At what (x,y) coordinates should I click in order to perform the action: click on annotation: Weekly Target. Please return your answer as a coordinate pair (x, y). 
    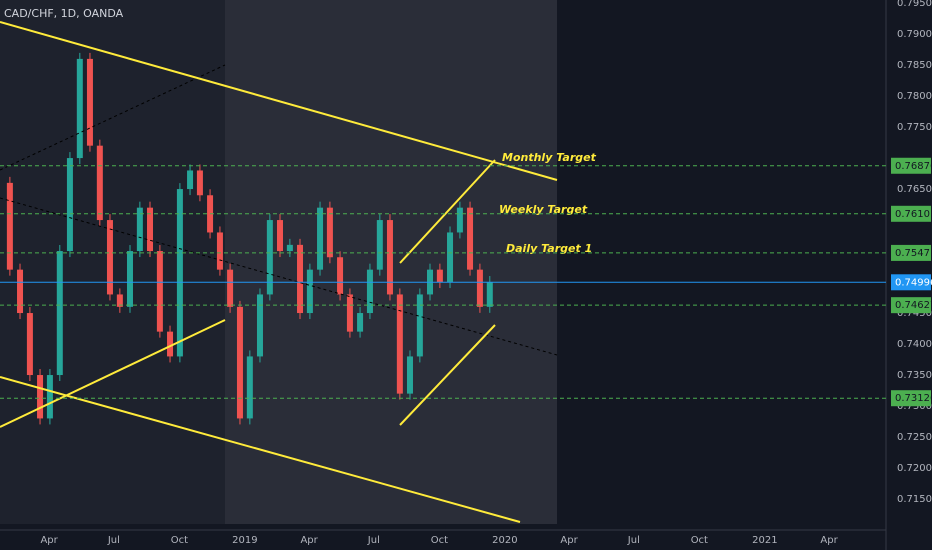
    Looking at the image, I should click on (543, 209).